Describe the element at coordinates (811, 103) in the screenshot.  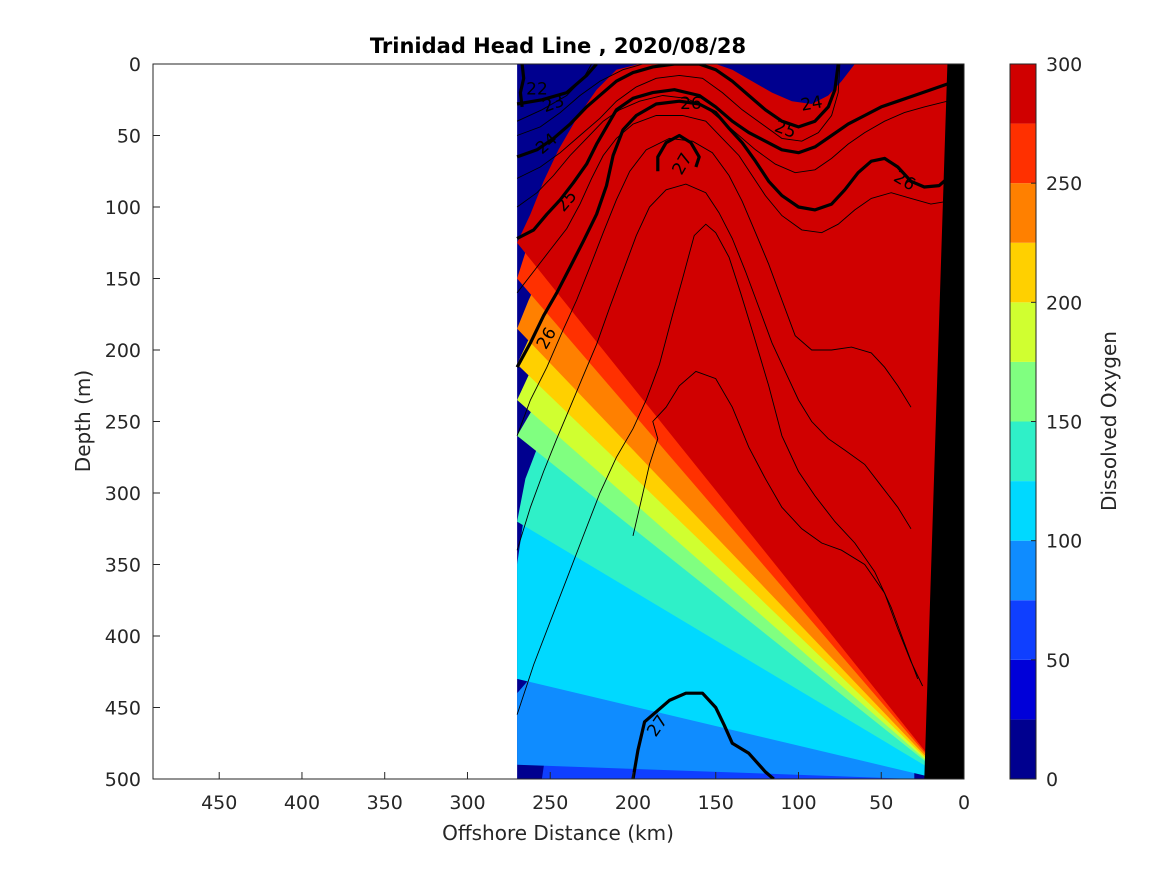
I see `contour-label: 24` at that location.